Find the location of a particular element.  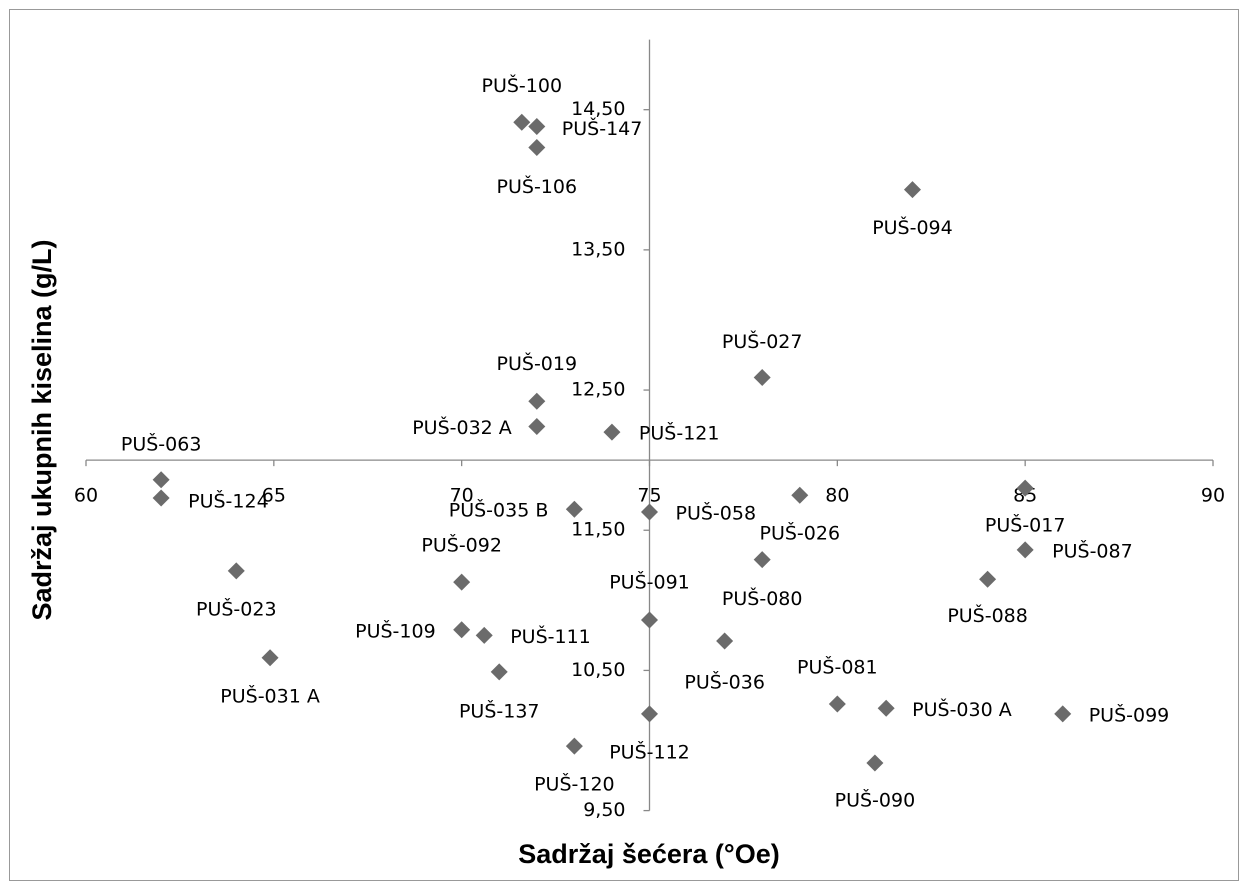

point-label: PUŠ-099 is located at coordinates (1129, 714).